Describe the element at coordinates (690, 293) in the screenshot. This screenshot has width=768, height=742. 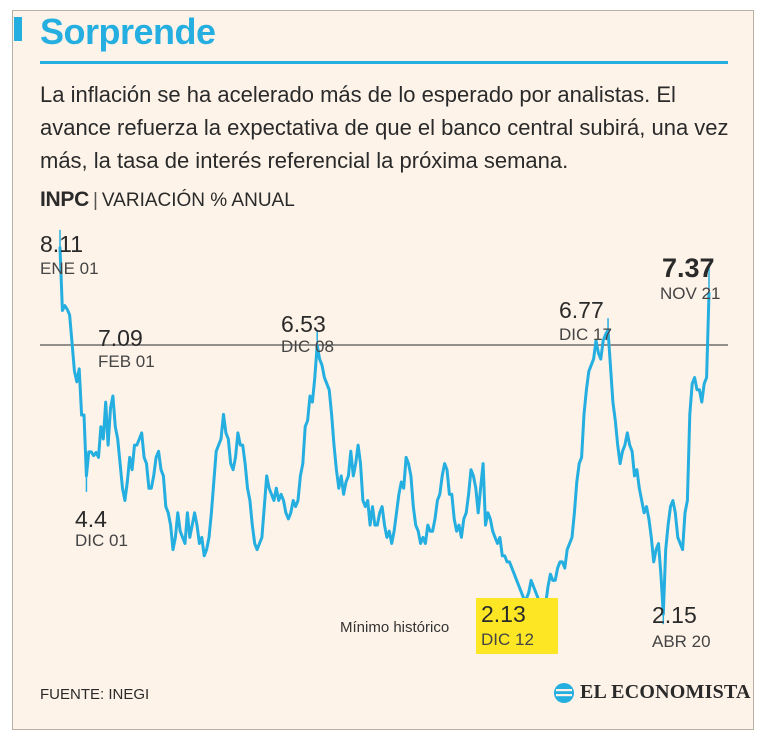
I see `label-date-nov21: NOV 21` at that location.